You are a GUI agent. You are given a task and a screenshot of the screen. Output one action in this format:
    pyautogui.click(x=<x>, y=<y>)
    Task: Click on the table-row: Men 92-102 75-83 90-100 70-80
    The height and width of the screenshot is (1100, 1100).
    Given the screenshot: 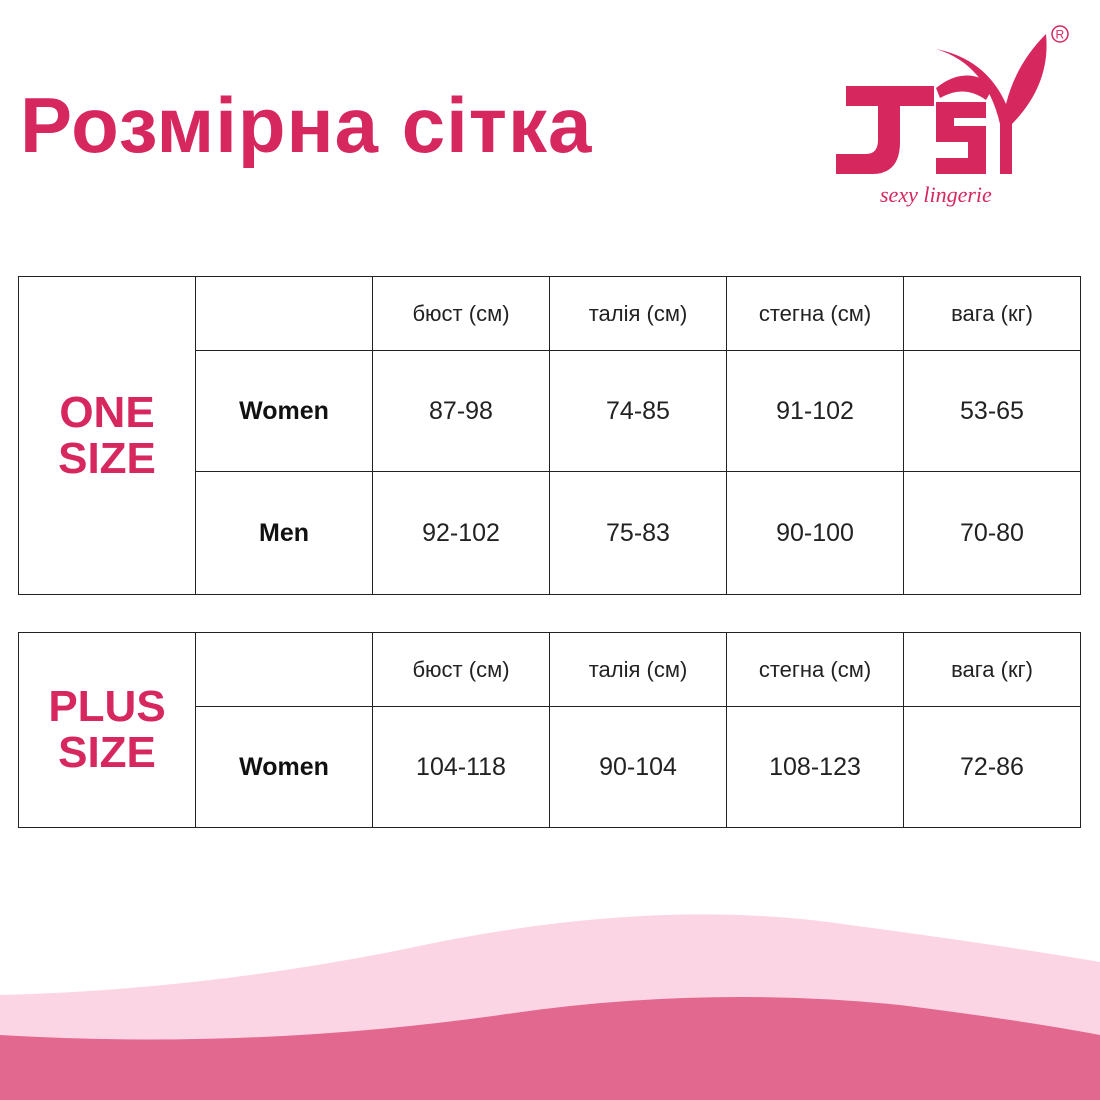 What is the action you would take?
    pyautogui.click(x=550, y=533)
    